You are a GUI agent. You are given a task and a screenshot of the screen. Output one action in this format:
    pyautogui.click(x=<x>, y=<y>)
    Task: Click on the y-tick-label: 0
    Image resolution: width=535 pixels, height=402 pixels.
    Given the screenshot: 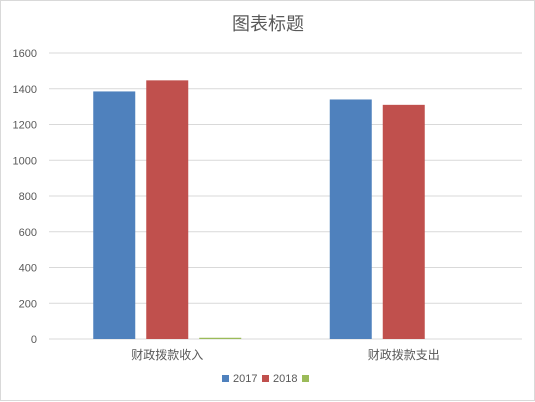 What is the action you would take?
    pyautogui.click(x=34, y=340)
    